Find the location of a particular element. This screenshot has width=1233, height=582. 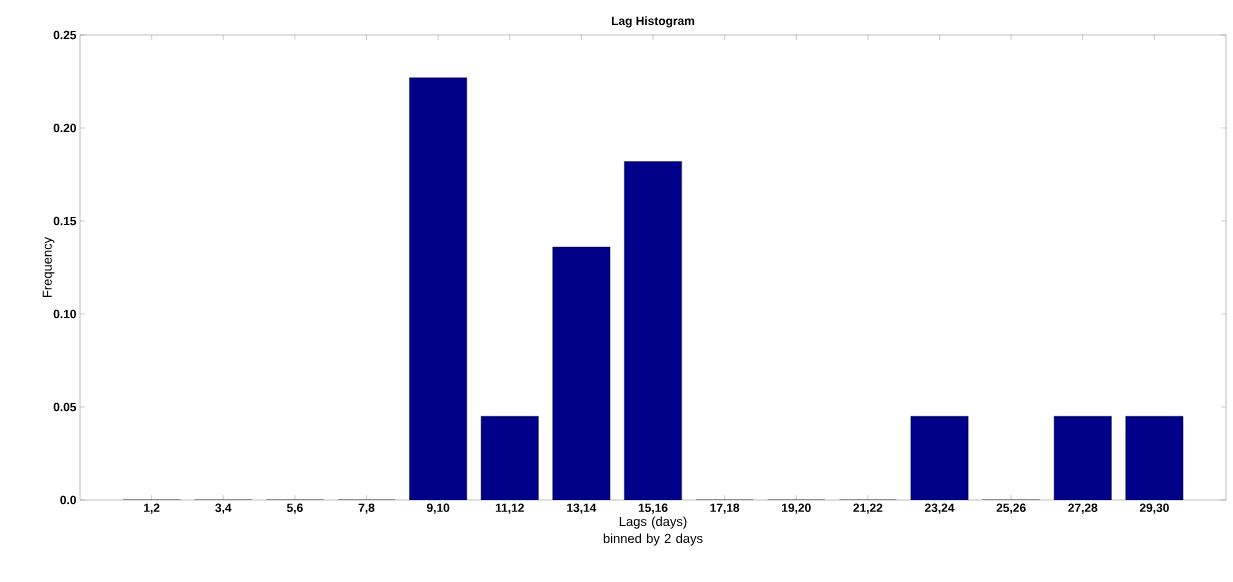

y-axis-title: Frequency is located at coordinates (48, 267).